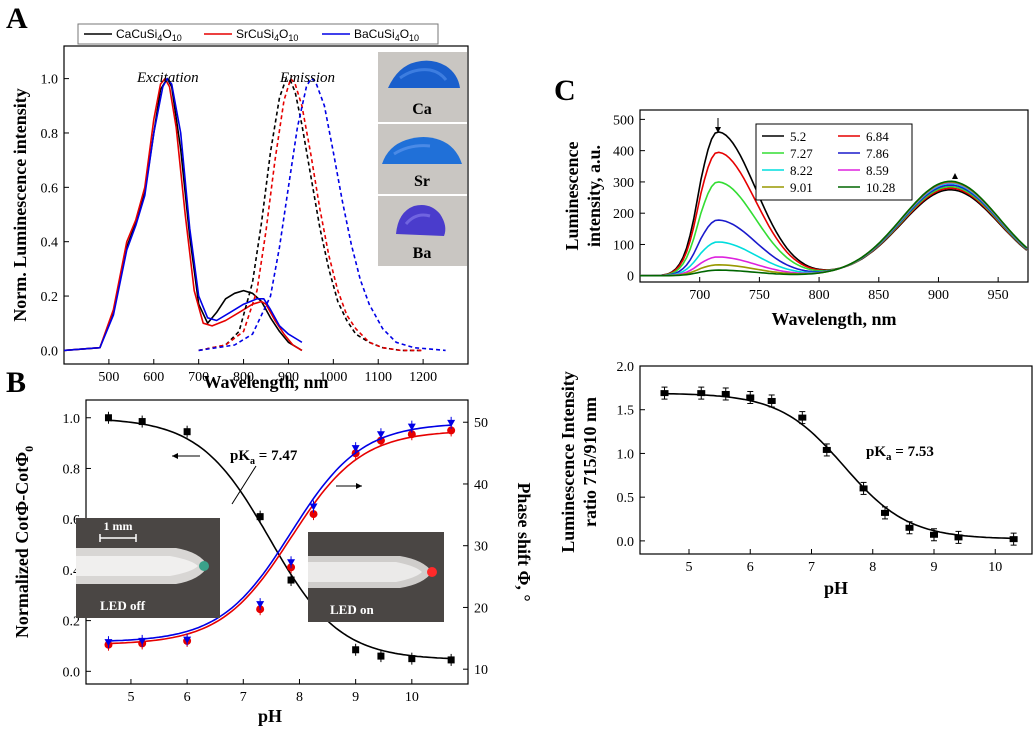  What do you see at coordinates (187, 697) in the screenshot?
I see `panel-b-xtick-label-1: 6` at bounding box center [187, 697].